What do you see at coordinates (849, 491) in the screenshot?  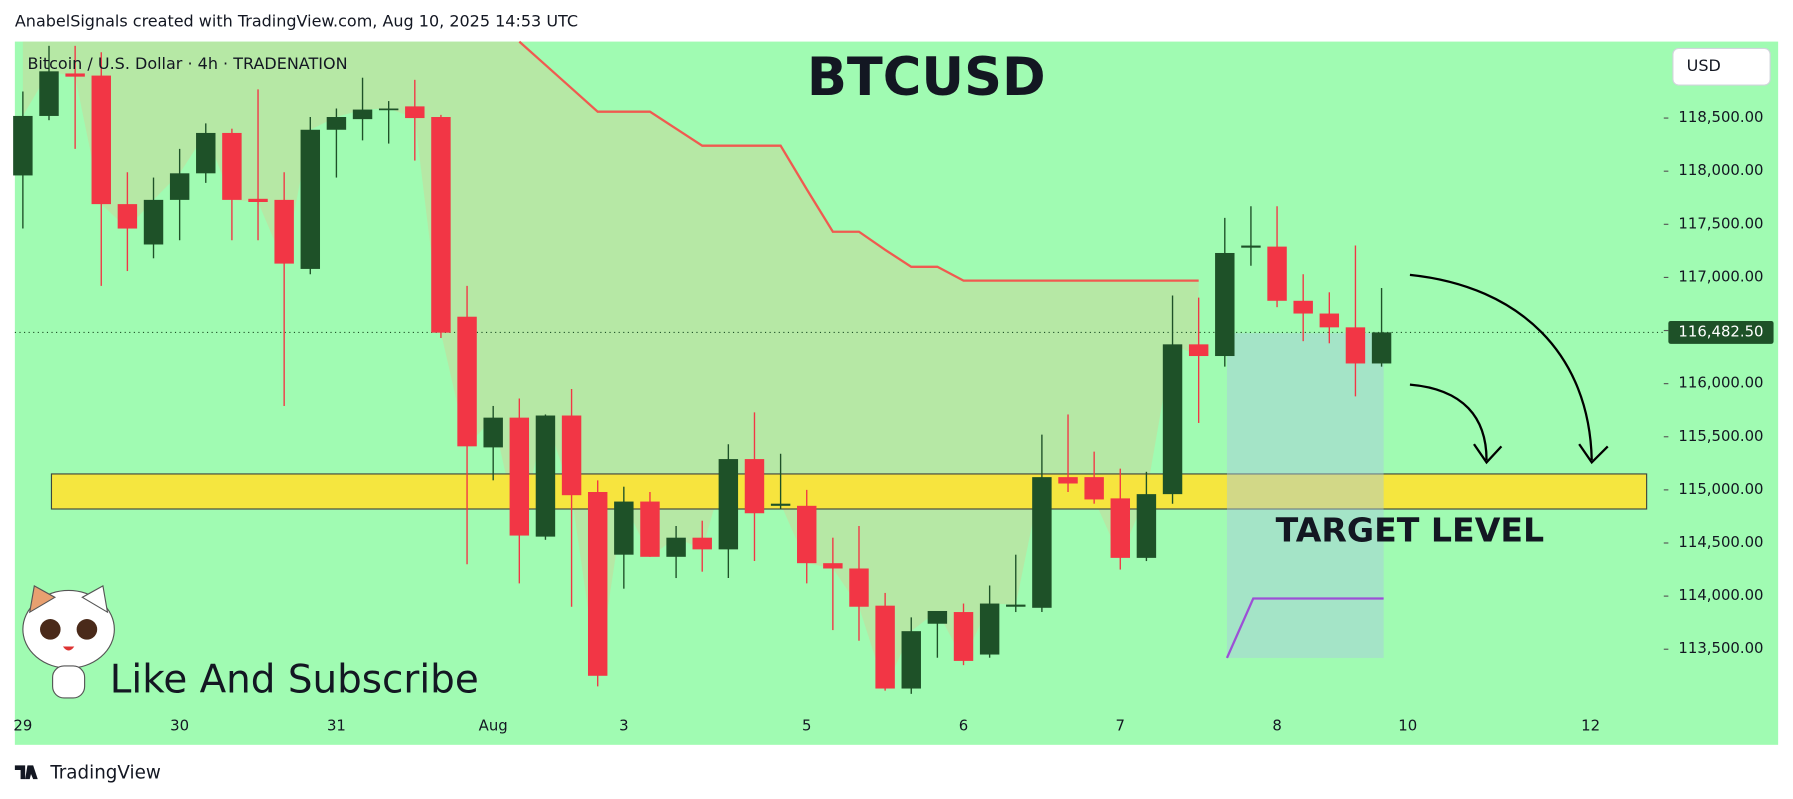 I see `target-zone` at bounding box center [849, 491].